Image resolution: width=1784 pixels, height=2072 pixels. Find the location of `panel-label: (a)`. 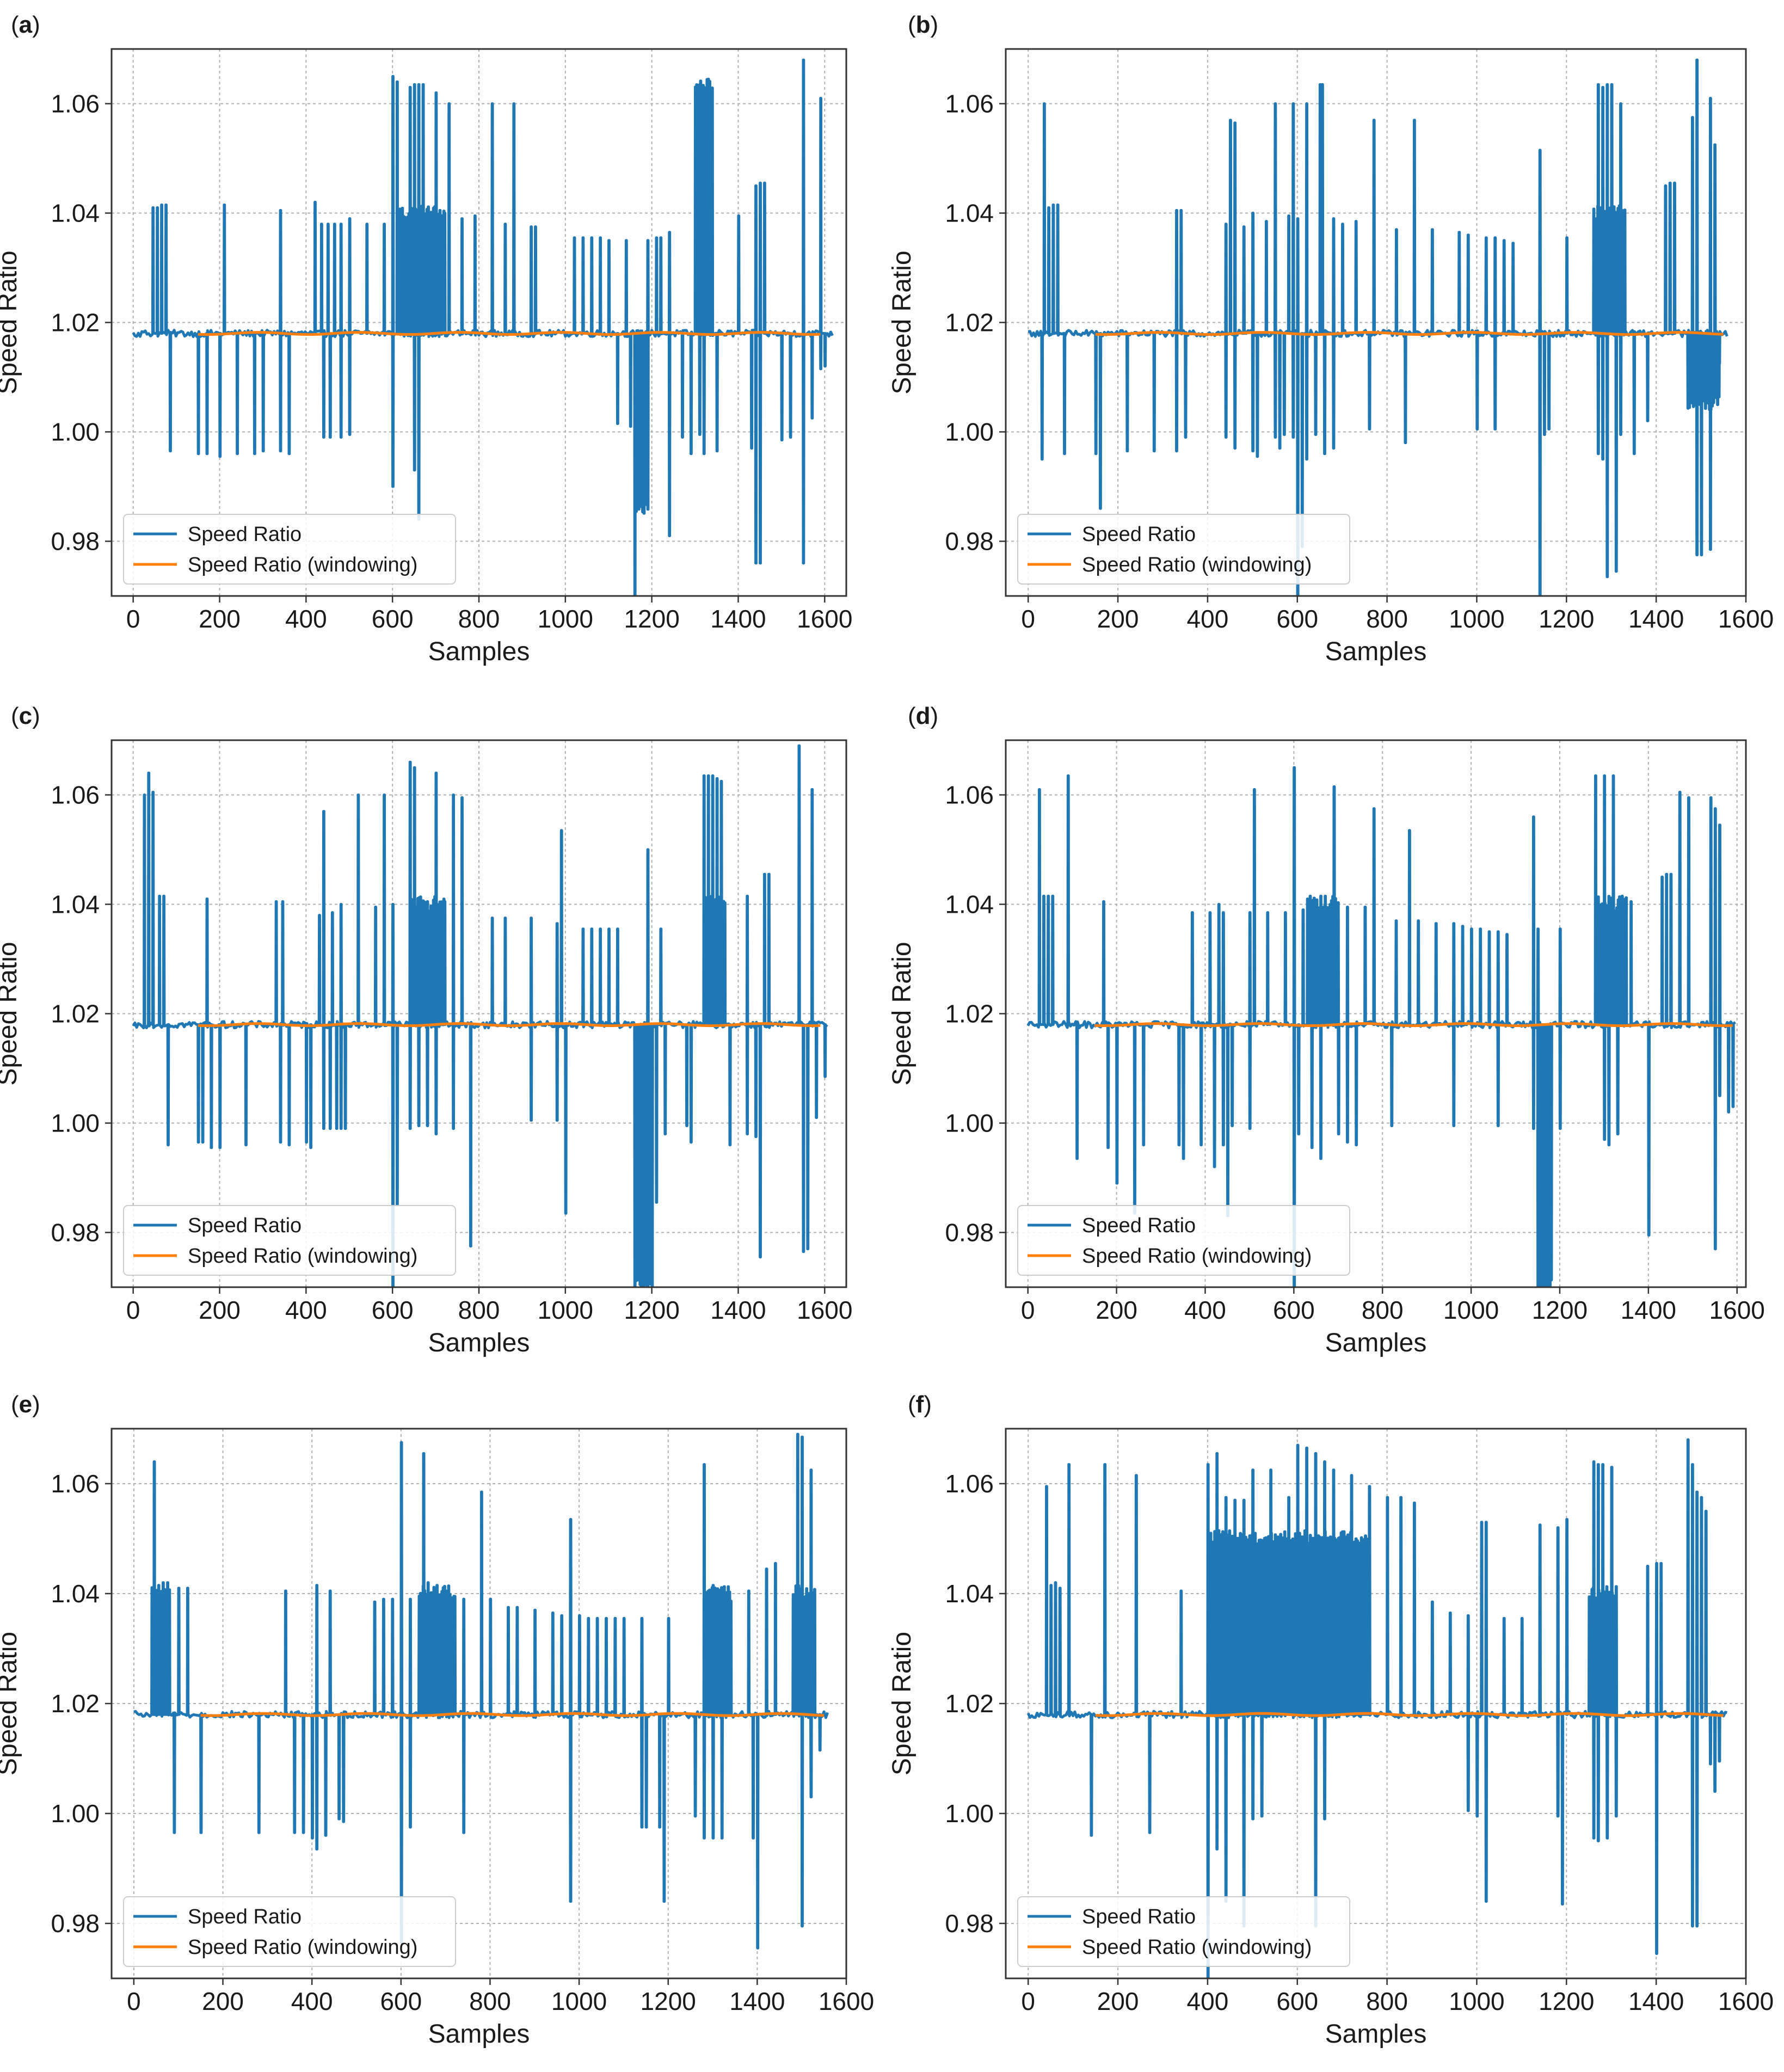

panel-label: (a) is located at coordinates (25, 24).